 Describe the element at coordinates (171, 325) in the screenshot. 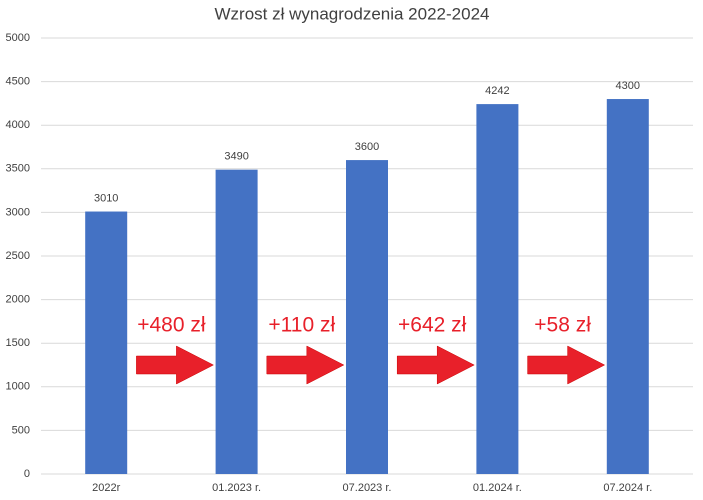

I see `annotation: +480 zł` at that location.